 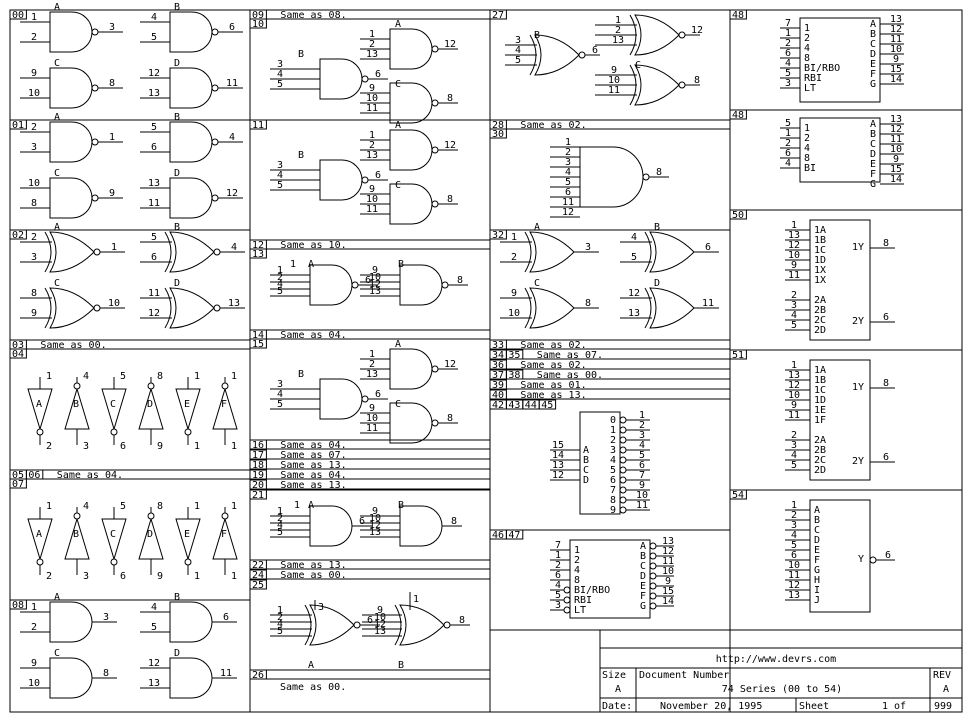 What do you see at coordinates (553, 365) in the screenshot?
I see `same-as-note: Same as 02.` at bounding box center [553, 365].